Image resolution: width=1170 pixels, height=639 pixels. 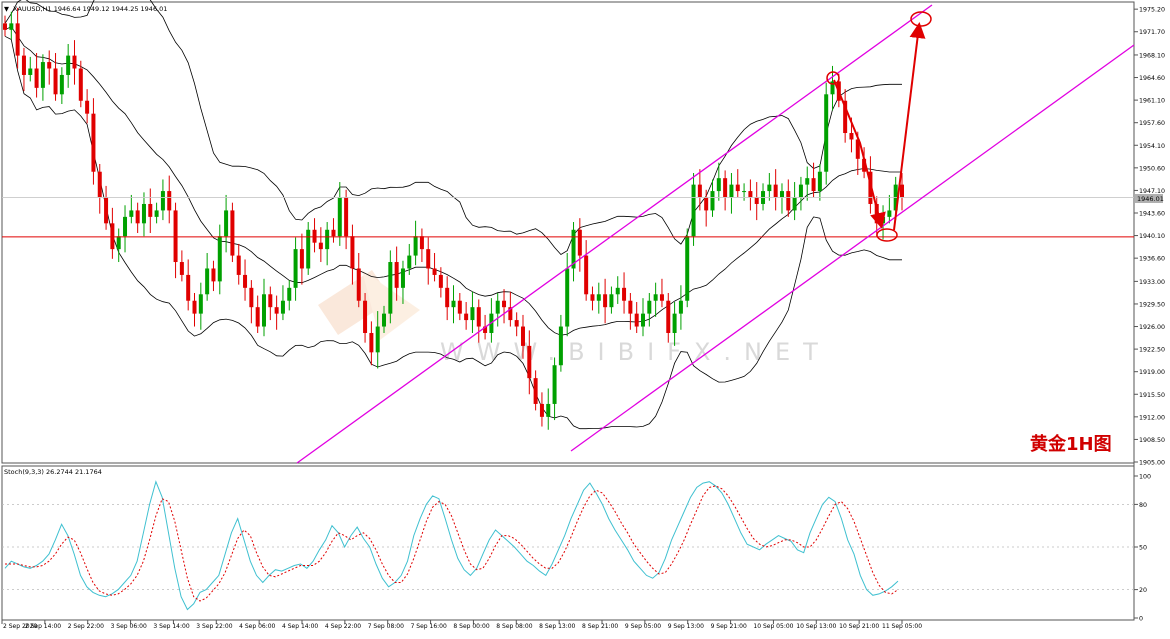 What do you see at coordinates (1152, 191) in the screenshot?
I see `price-tick-label: 1947.10` at bounding box center [1152, 191].